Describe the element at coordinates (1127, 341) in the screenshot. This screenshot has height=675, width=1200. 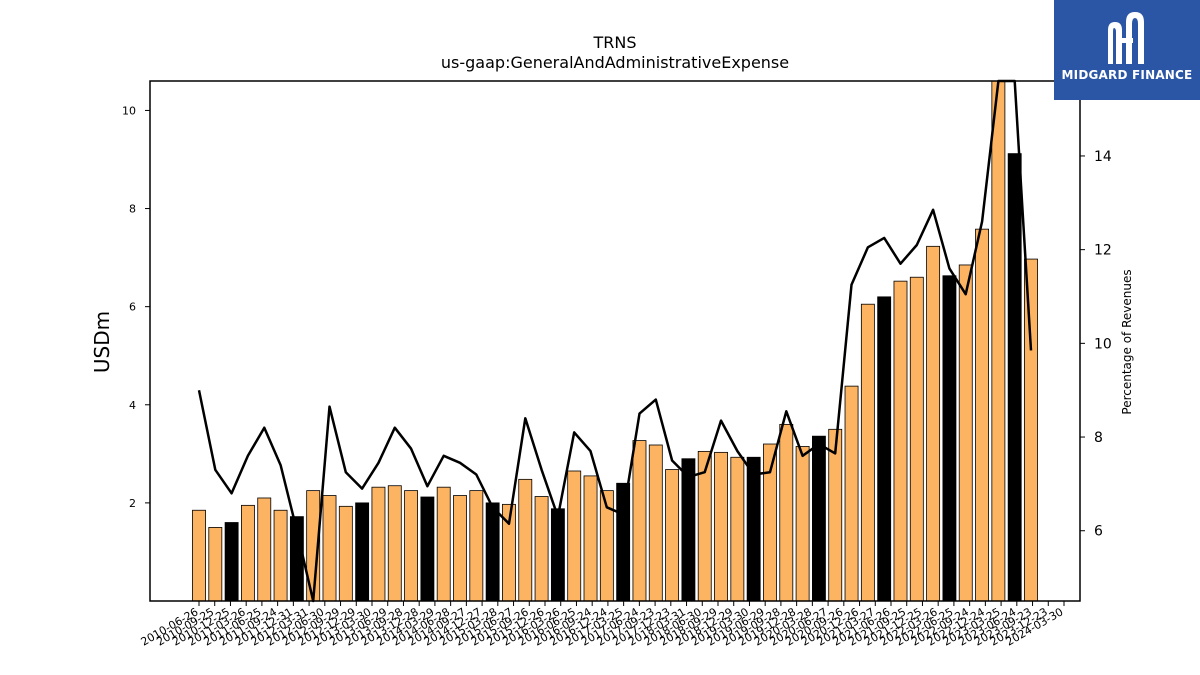
I see `y2-axis-label: Percentage of Revenues` at that location.